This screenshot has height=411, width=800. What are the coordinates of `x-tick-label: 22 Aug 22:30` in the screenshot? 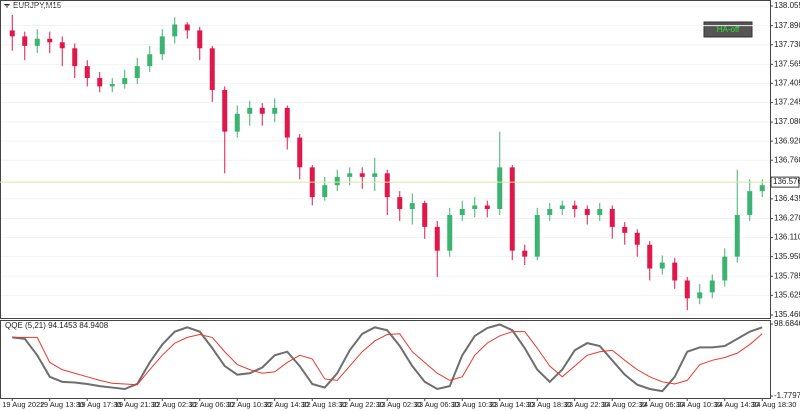 It's located at (362, 404).